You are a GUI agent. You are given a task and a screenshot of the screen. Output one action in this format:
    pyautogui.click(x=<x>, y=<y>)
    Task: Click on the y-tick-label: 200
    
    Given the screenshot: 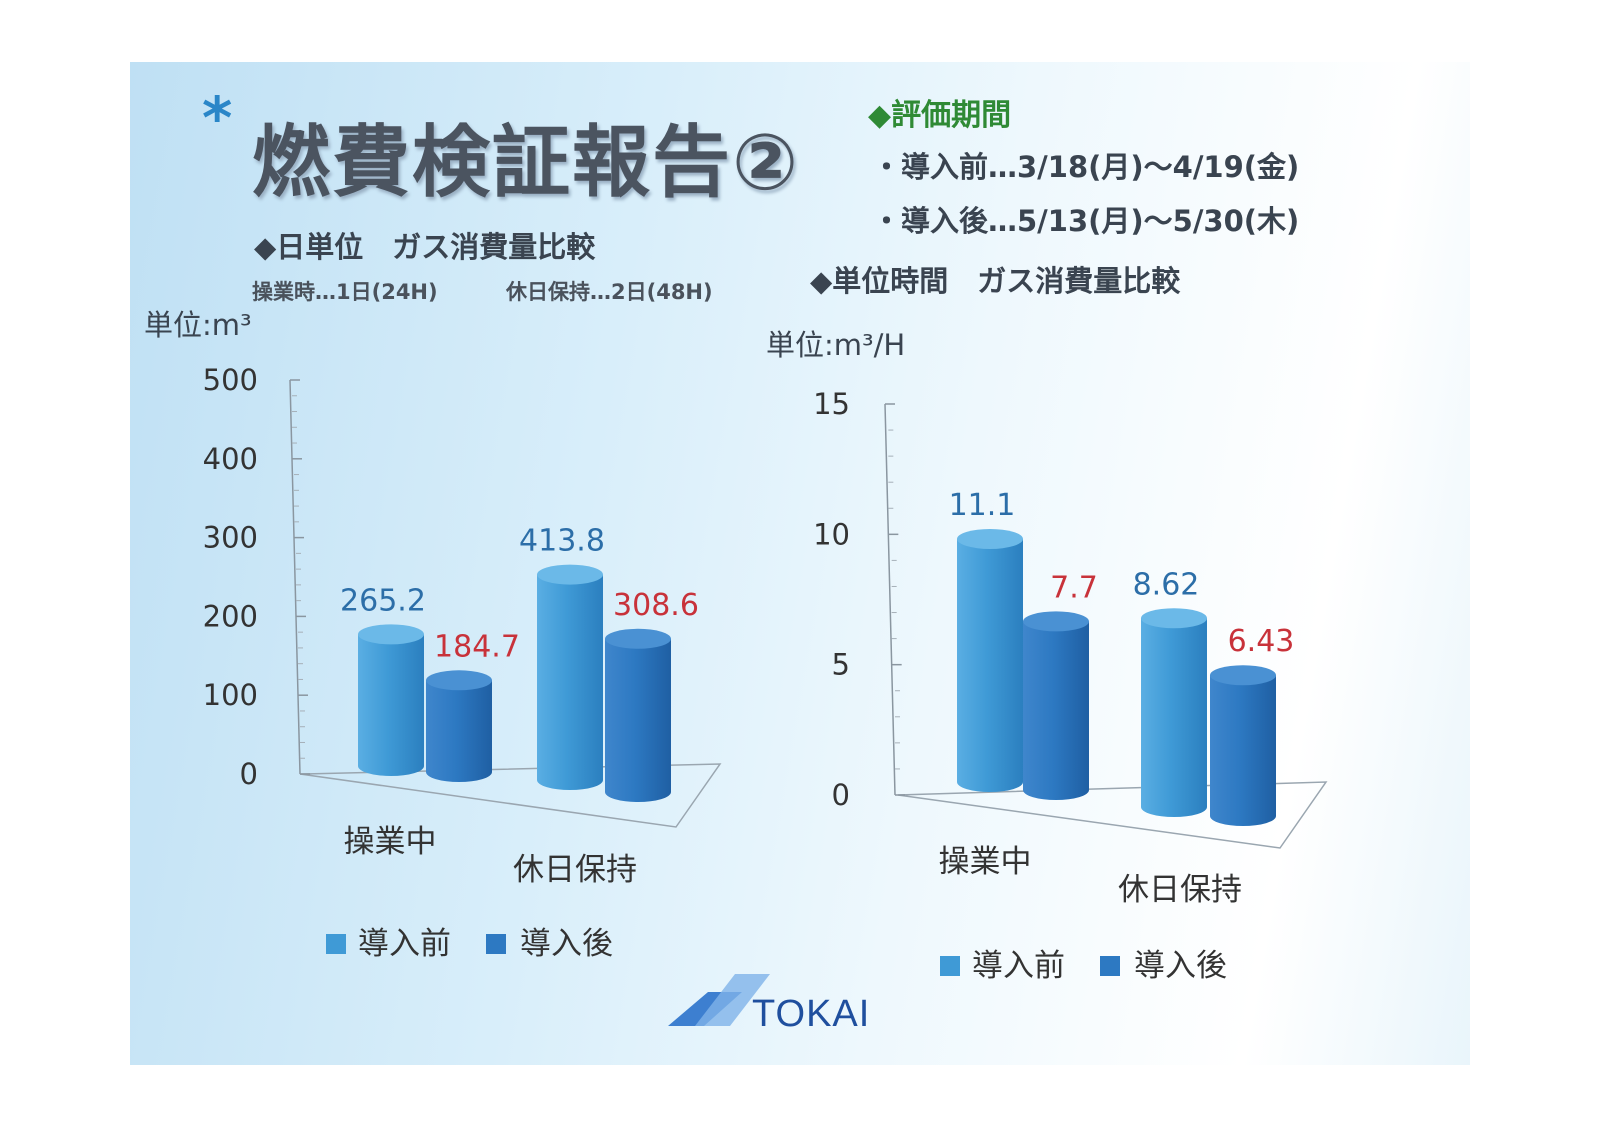 What is the action you would take?
    pyautogui.click(x=230, y=616)
    